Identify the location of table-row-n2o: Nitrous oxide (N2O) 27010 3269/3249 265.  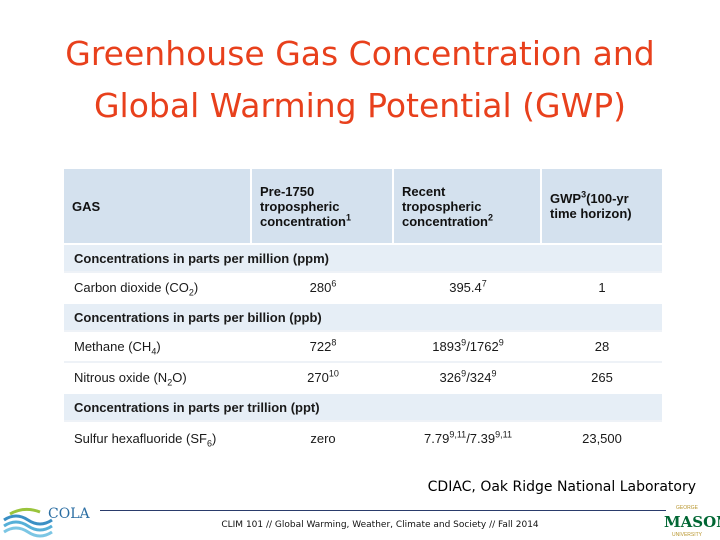
(363, 376).